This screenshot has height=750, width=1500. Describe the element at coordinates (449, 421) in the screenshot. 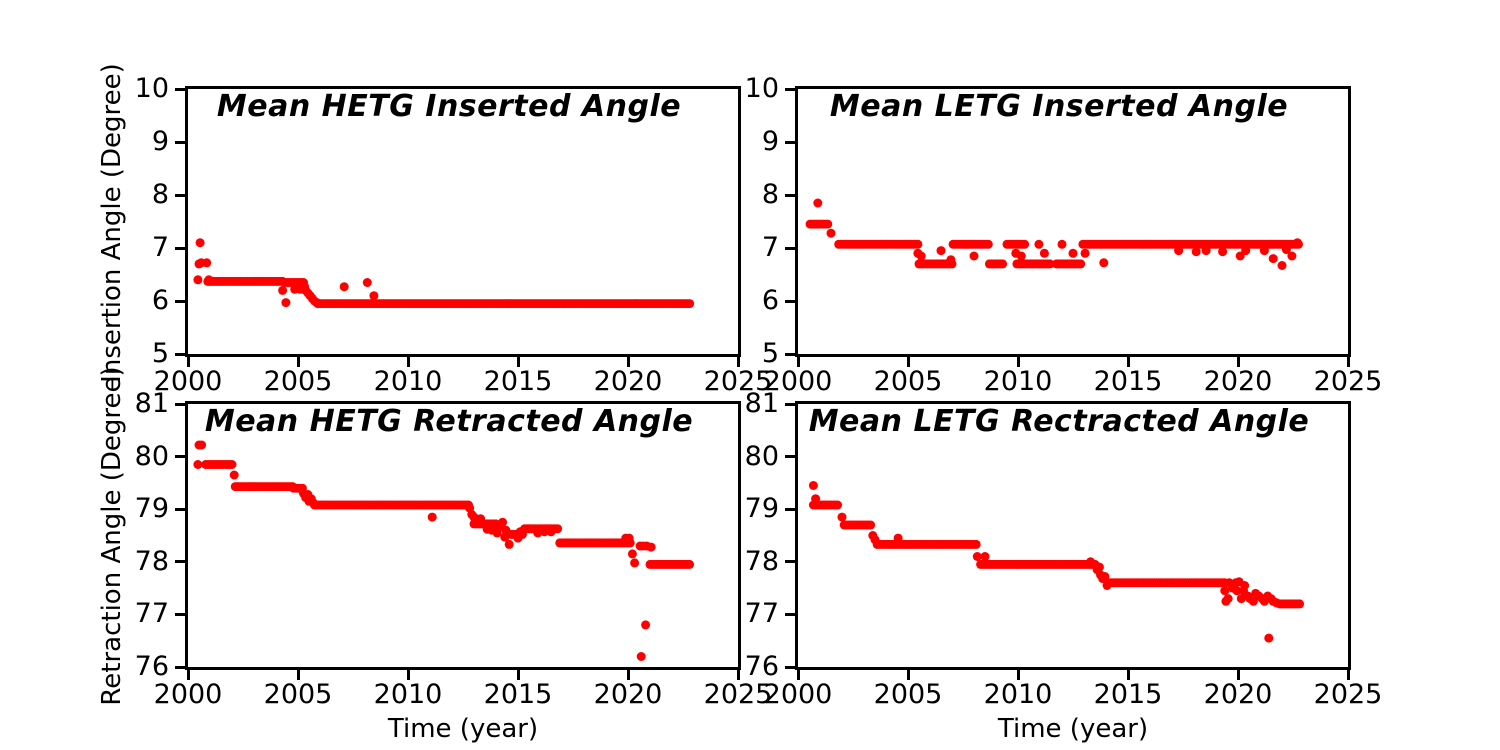

I see `panel-title-hetg-retracted: Mean HETG Retracted Angle` at that location.